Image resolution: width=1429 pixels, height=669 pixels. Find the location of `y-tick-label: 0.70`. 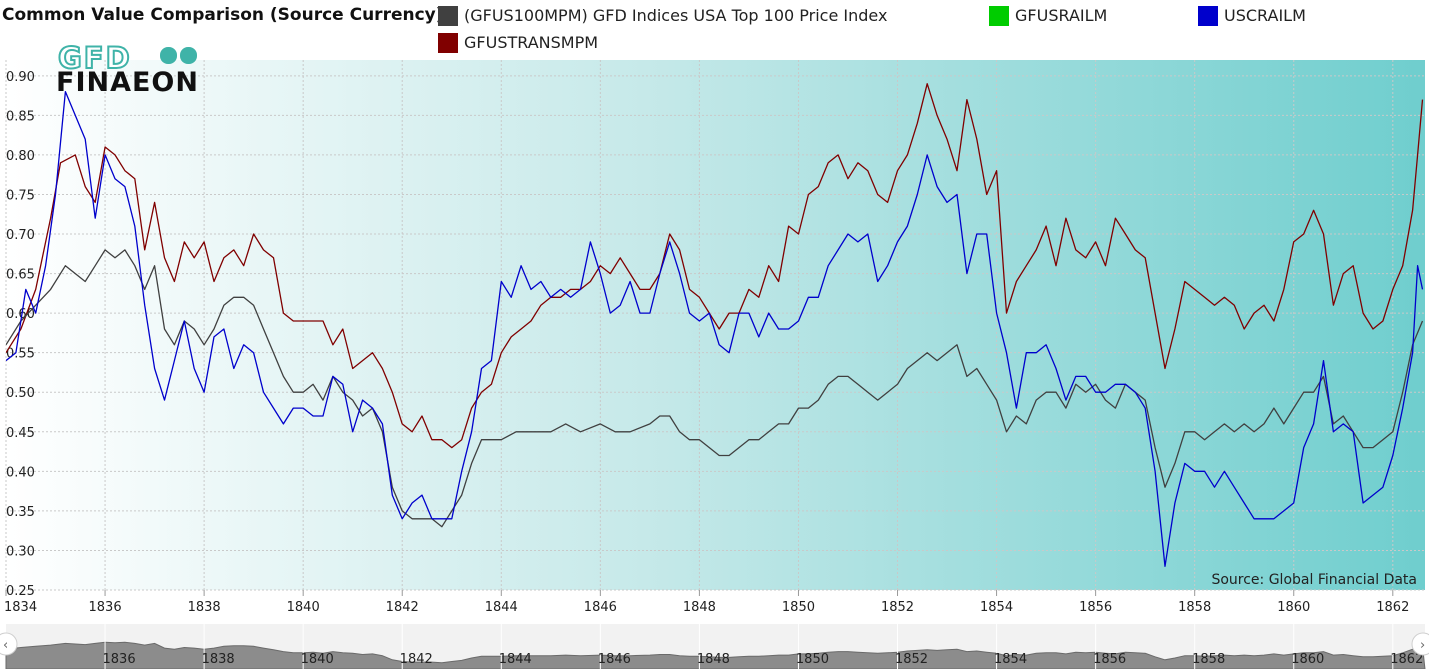

y-tick-label: 0.70 is located at coordinates (20, 235).